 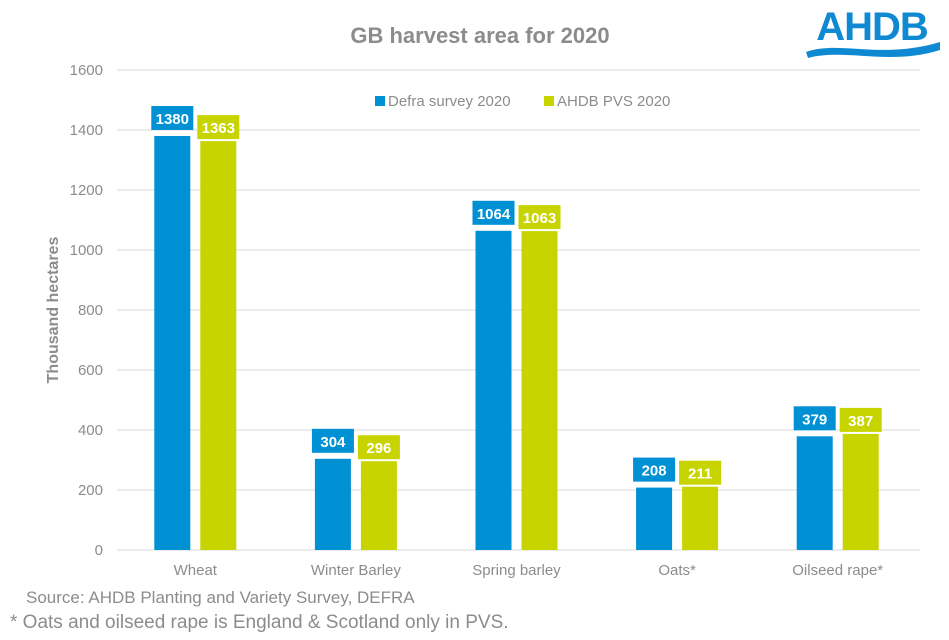 What do you see at coordinates (516, 570) in the screenshot?
I see `x-tick-label: Spring barley` at bounding box center [516, 570].